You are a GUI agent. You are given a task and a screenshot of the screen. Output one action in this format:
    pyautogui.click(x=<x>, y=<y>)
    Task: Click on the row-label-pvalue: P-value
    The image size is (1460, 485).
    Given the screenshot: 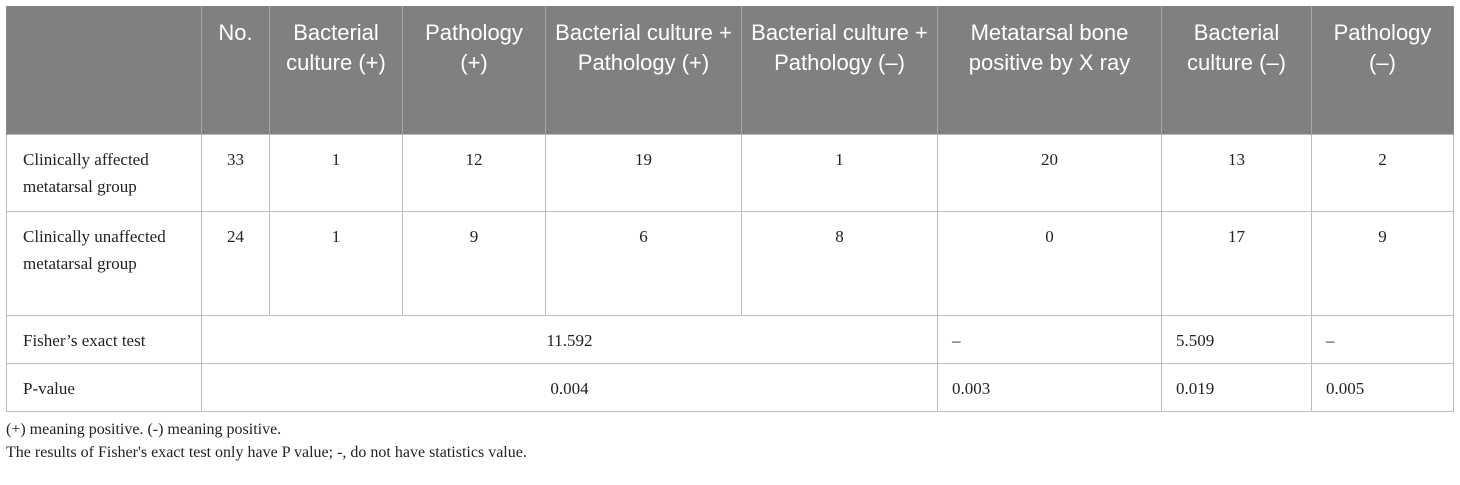 What is the action you would take?
    pyautogui.click(x=104, y=387)
    